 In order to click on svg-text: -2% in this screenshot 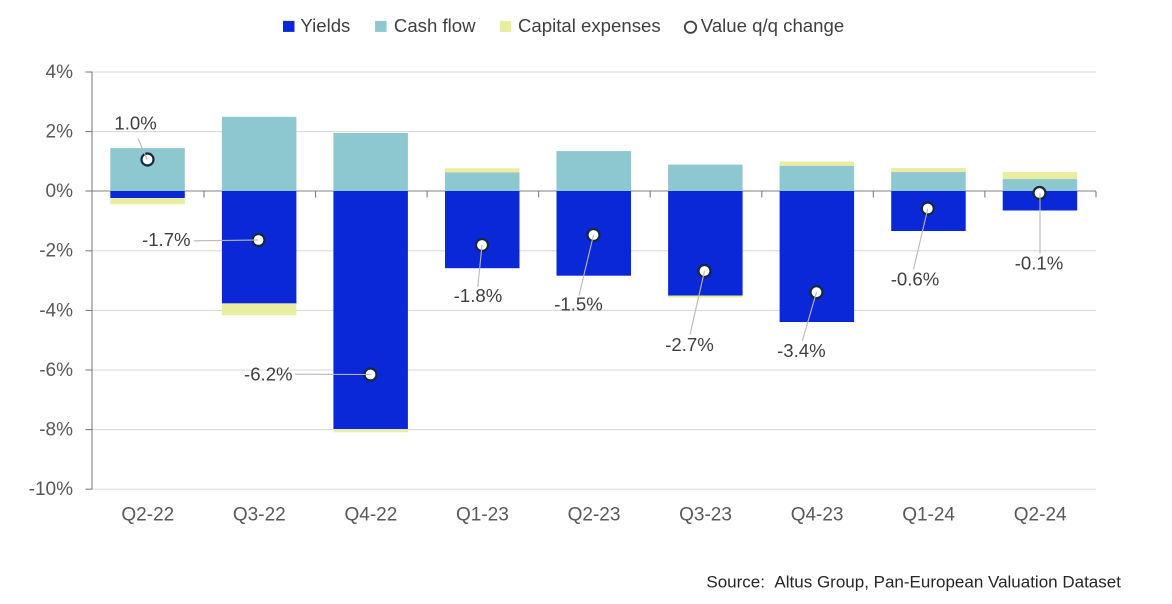, I will do `click(56, 251)`.